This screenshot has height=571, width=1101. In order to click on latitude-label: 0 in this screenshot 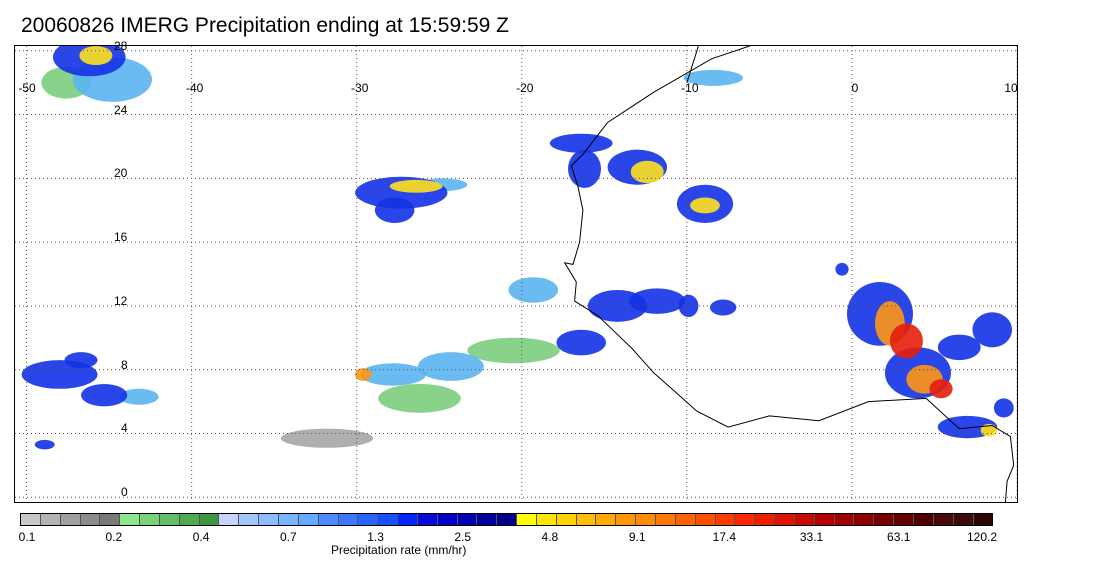, I will do `click(124, 492)`.